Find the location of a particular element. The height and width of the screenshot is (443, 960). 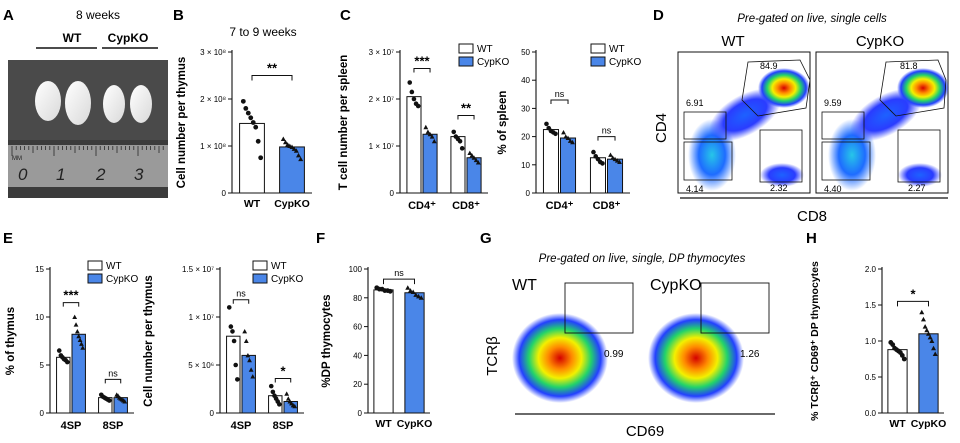

y-tick-label: 1.5 × 10⁷ is located at coordinates (198, 269).